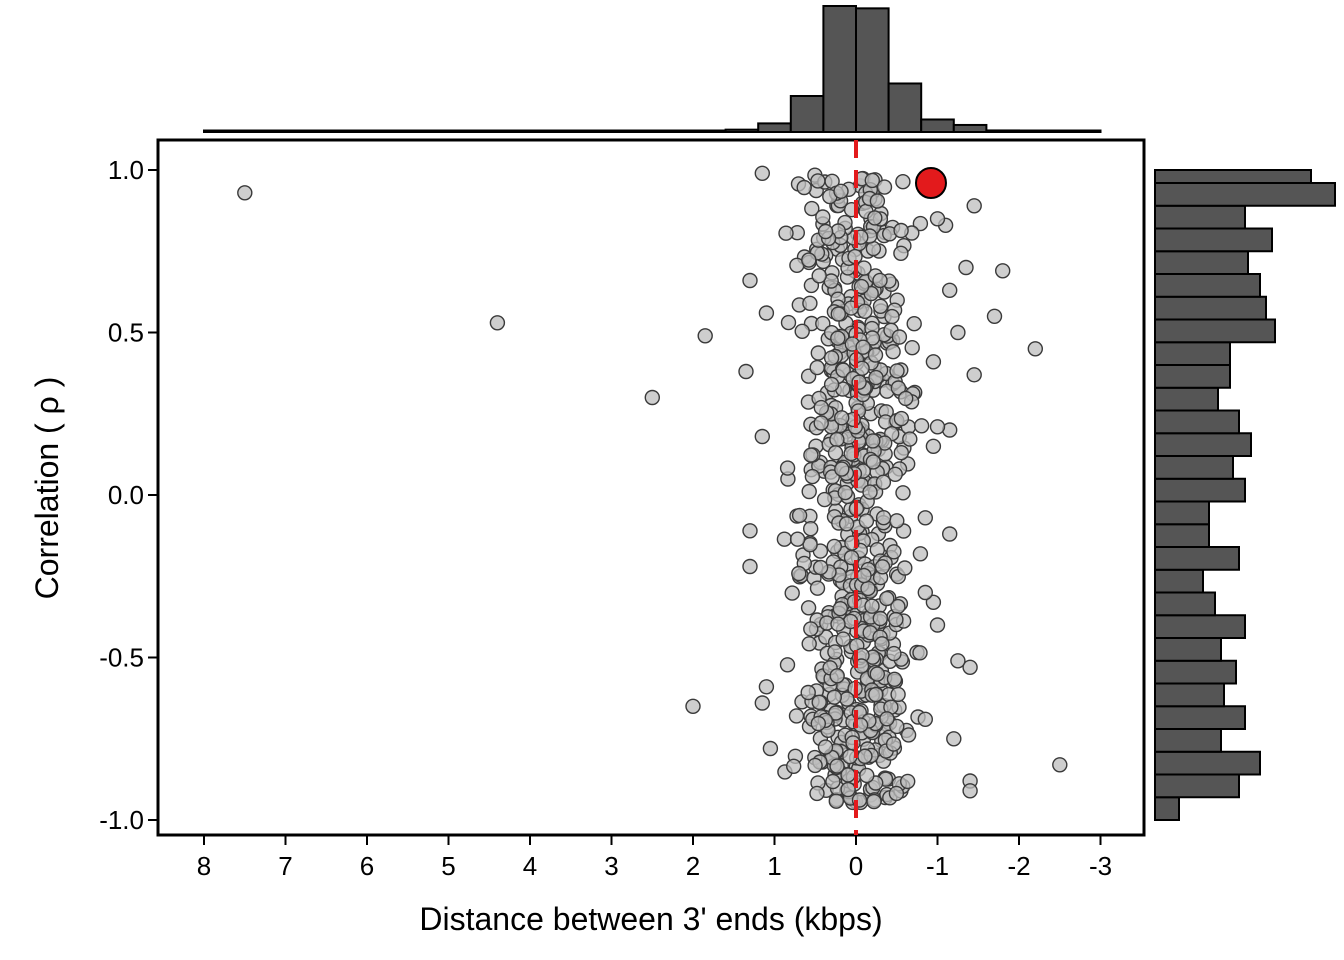  I want to click on x-tick-label: 0, so click(856, 866).